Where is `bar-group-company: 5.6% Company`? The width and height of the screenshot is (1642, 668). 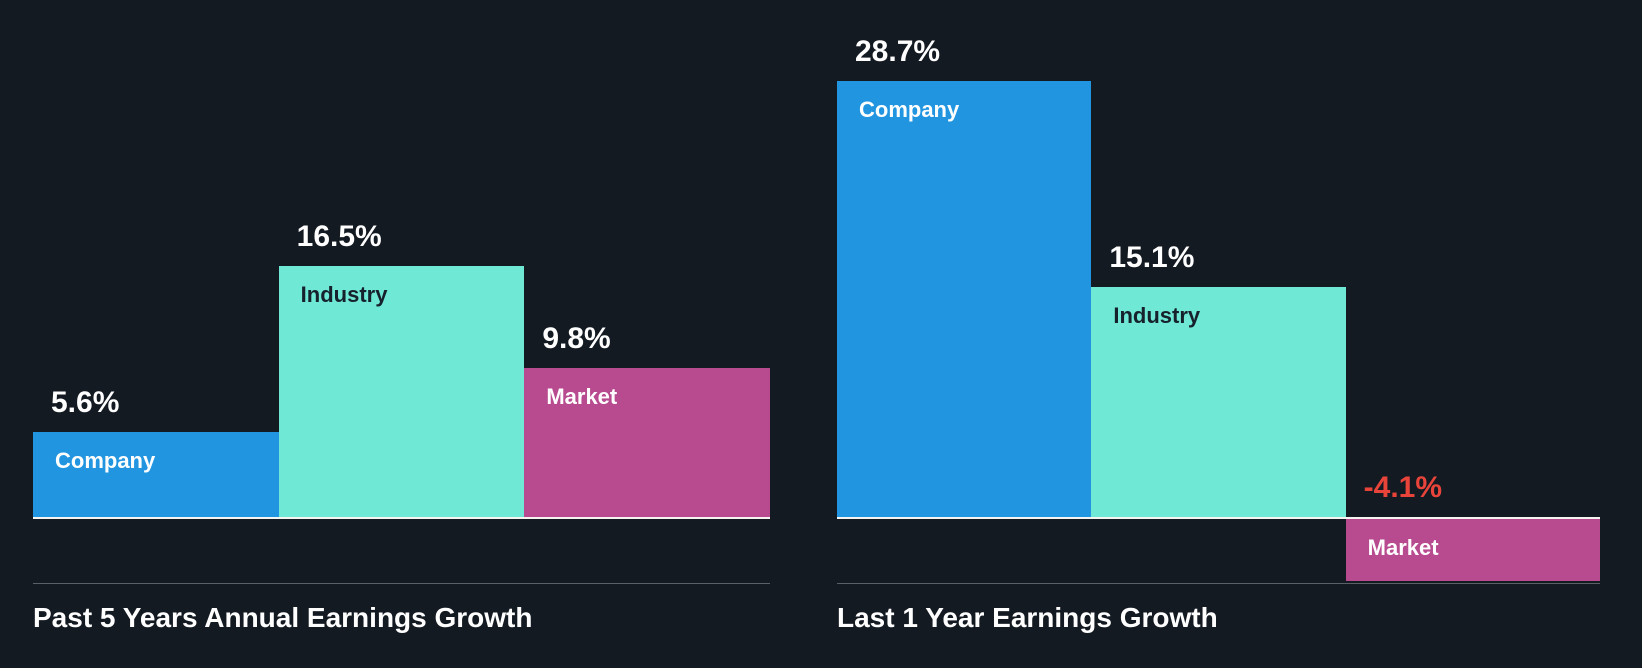 bar-group-company: 5.6% Company is located at coordinates (156, 334).